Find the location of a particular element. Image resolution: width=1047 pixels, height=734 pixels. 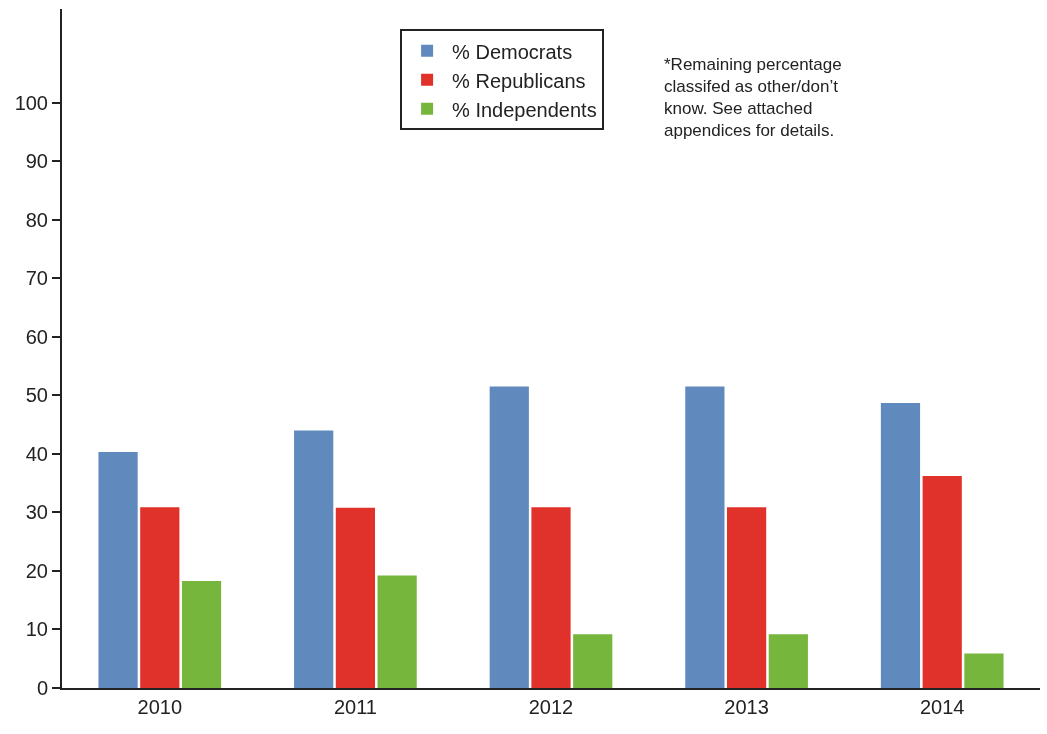

x-tick-label: 2013 is located at coordinates (746, 707).